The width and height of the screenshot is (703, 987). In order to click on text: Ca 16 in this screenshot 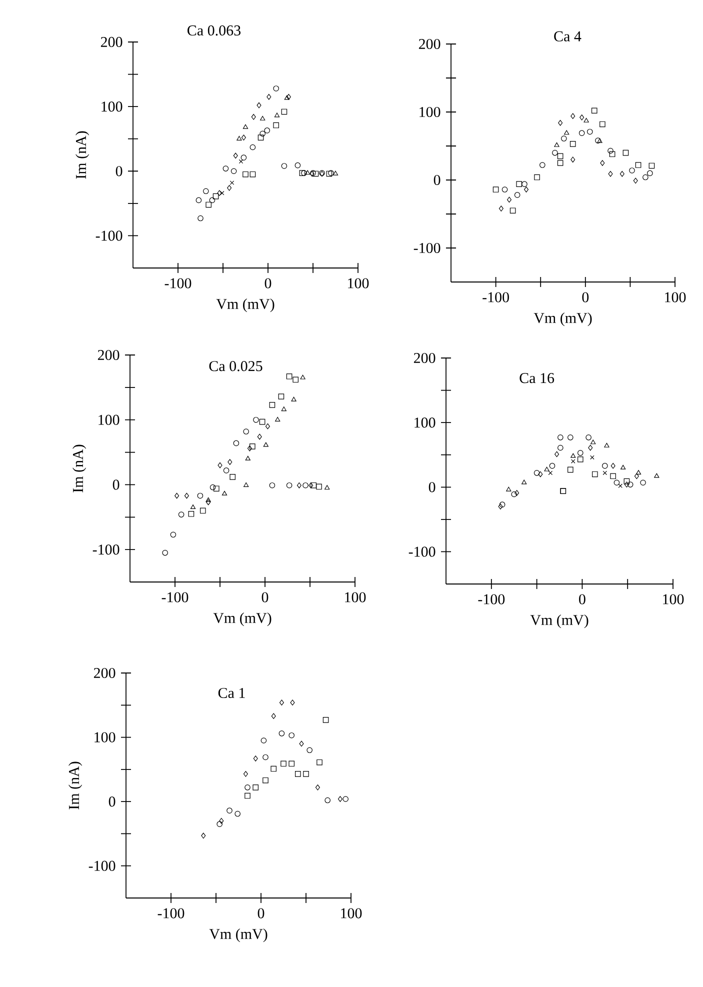, I will do `click(537, 378)`.